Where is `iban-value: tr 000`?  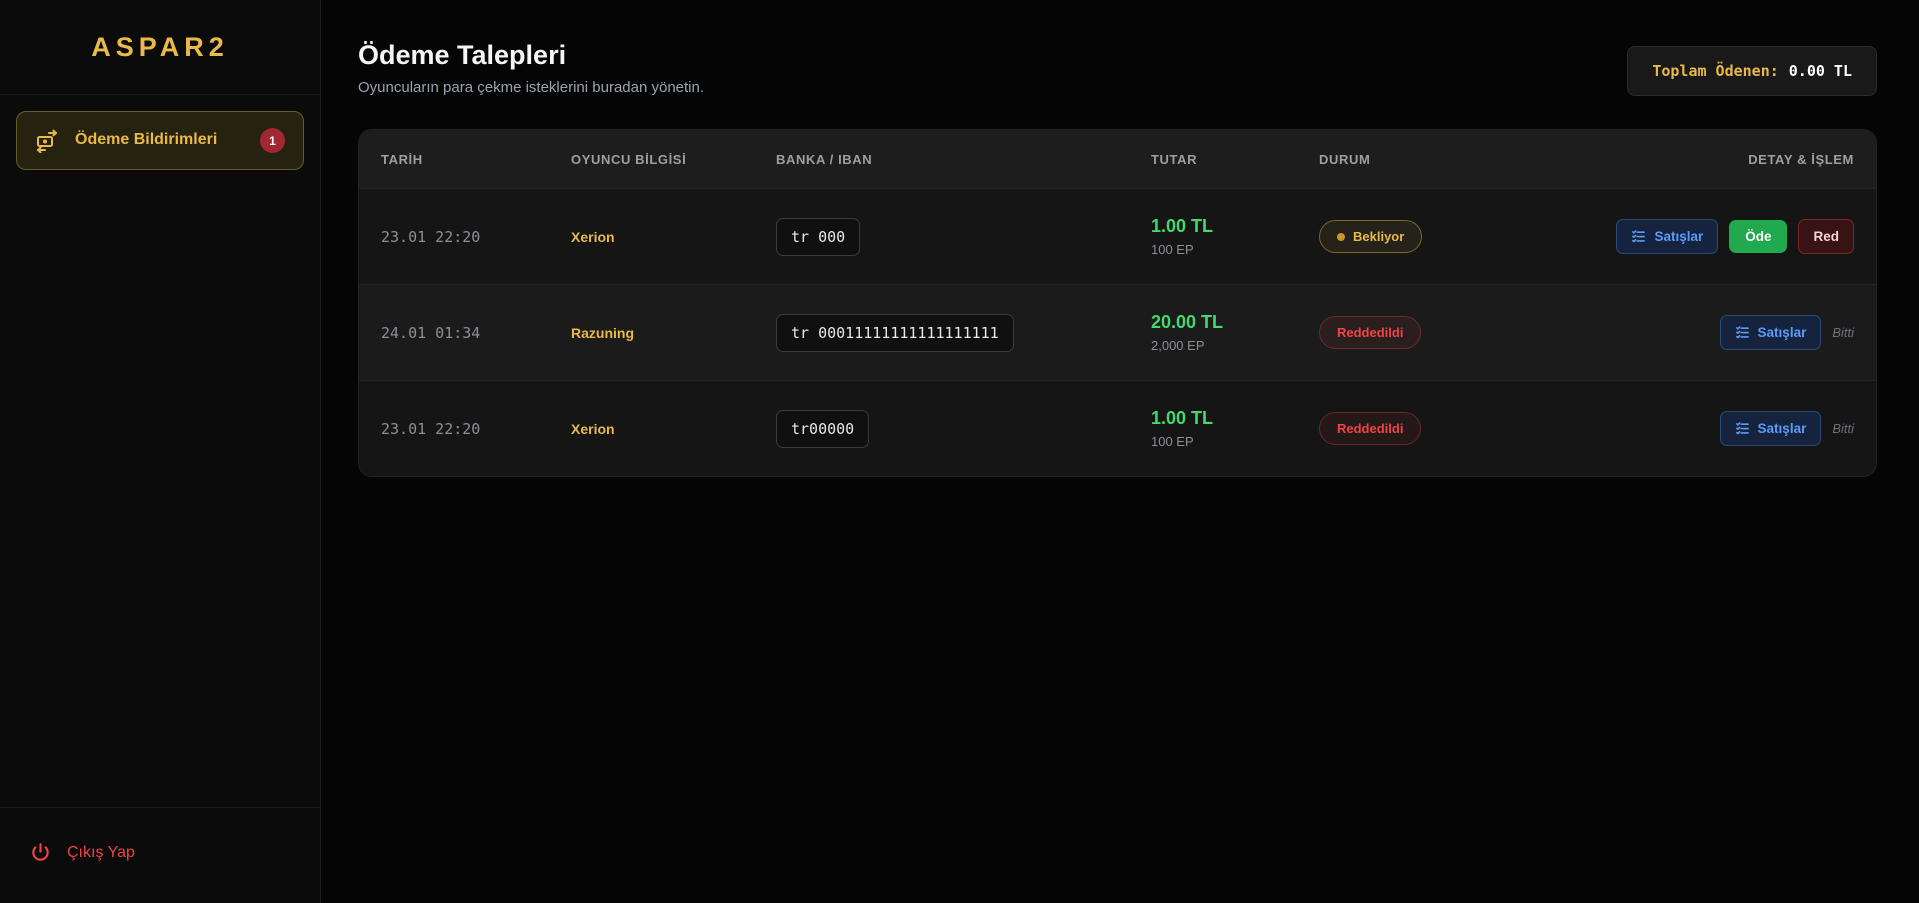 iban-value: tr 000 is located at coordinates (818, 236).